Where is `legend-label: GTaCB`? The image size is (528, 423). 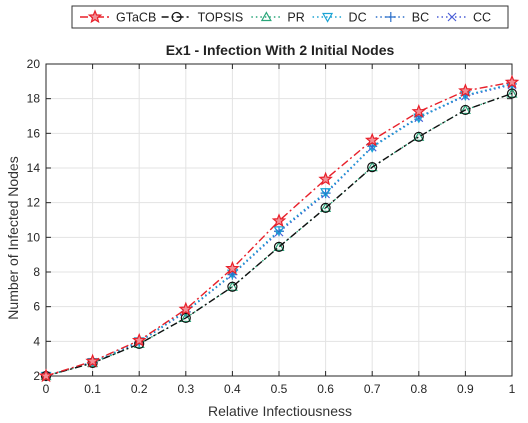
legend-label: GTaCB is located at coordinates (136, 18).